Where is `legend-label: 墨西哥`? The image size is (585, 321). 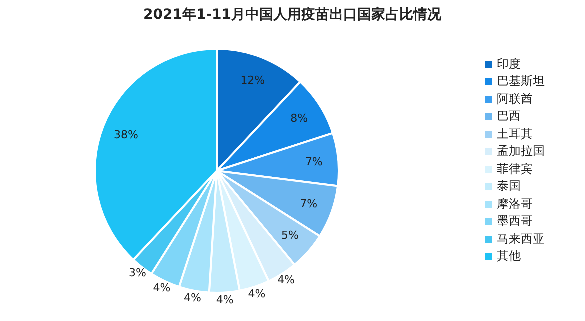 legend-label: 墨西哥 is located at coordinates (515, 221).